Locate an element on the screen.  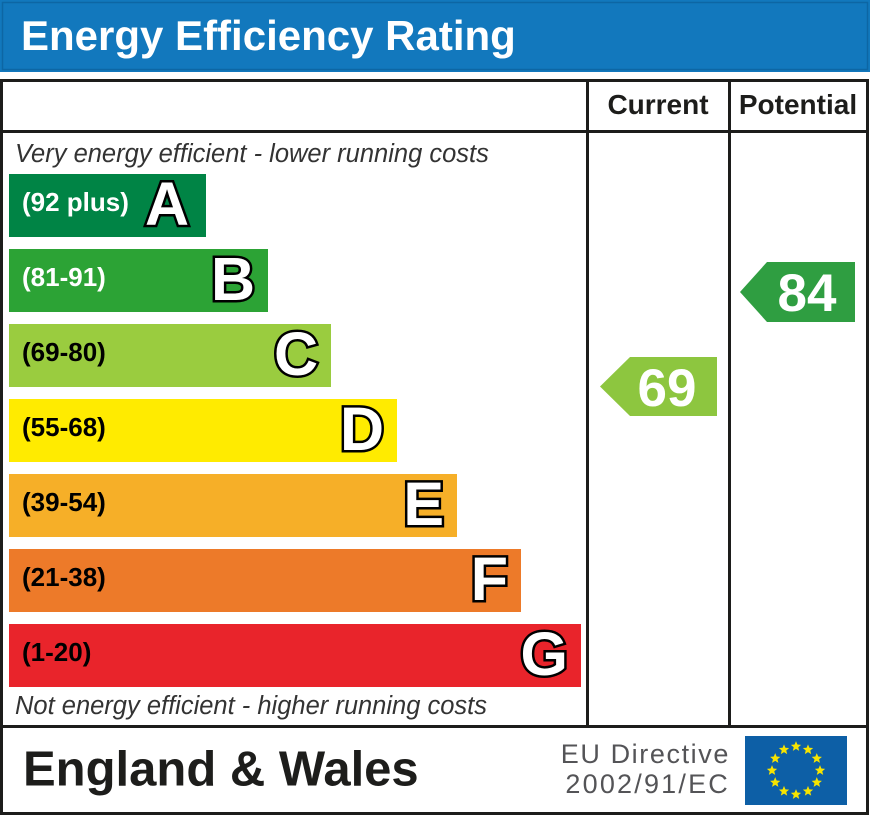
svg-text: EU Directive is located at coordinates (645, 754).